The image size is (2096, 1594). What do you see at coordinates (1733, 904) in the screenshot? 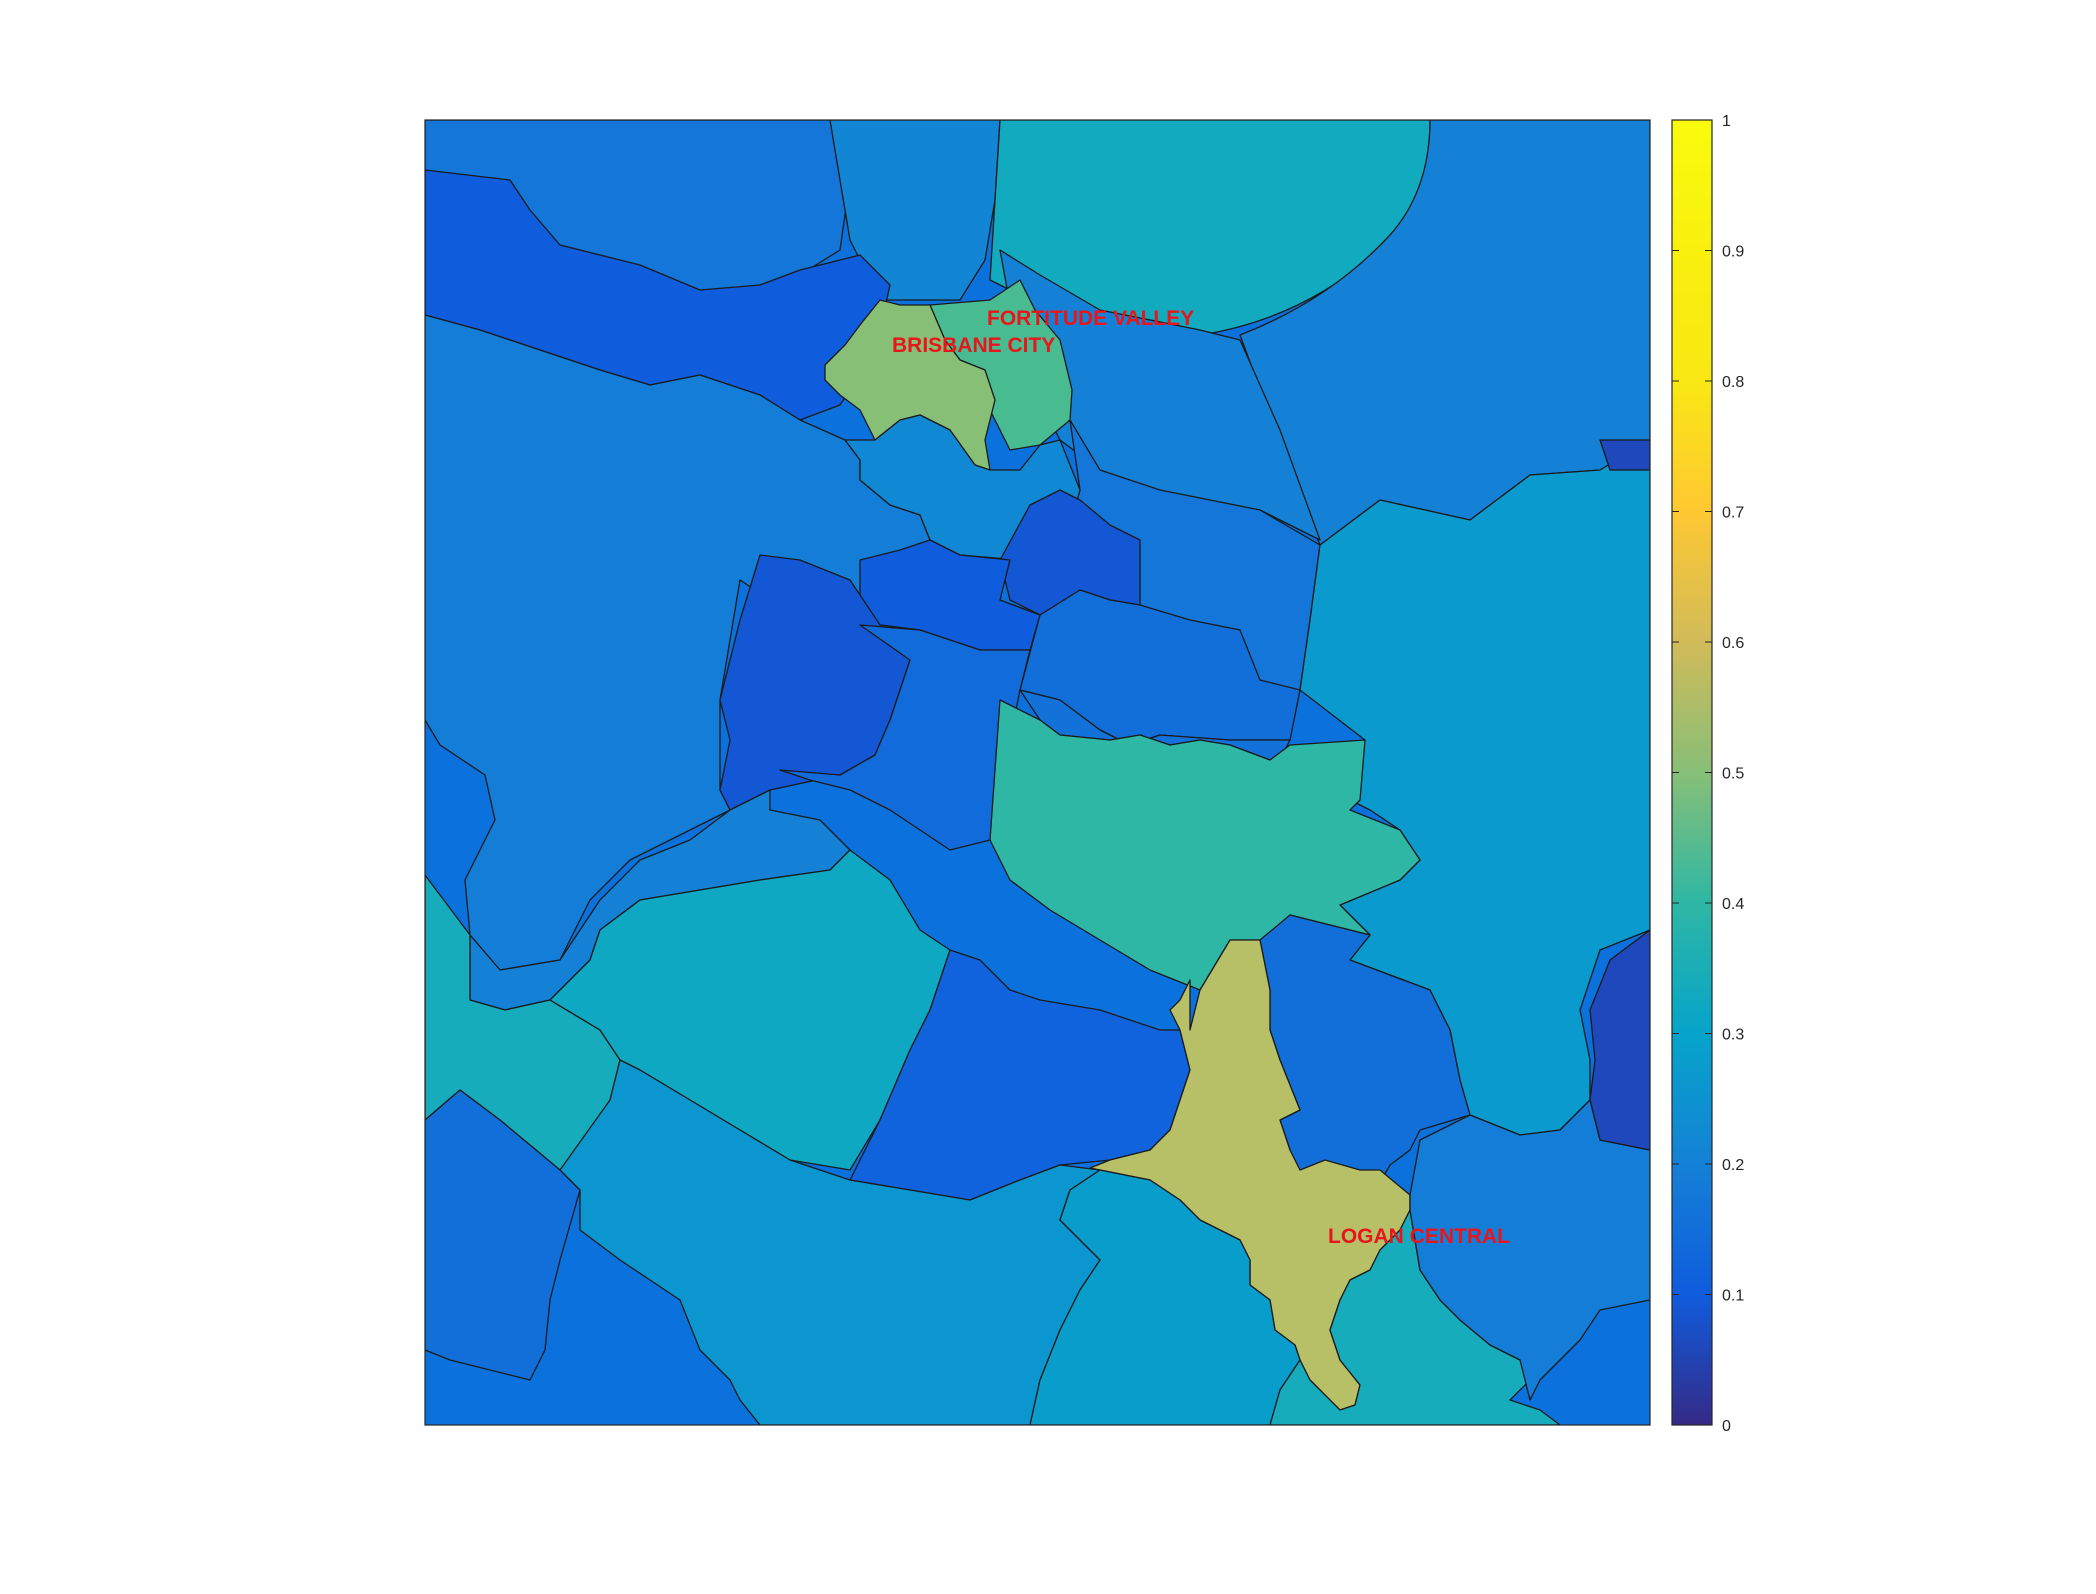
I see `colorbar-tick-label: 0.4` at bounding box center [1733, 904].